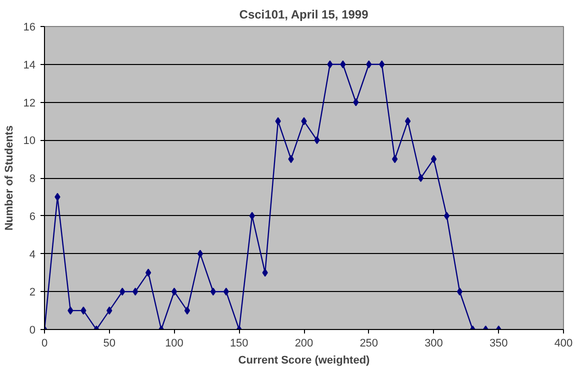 This screenshot has width=587, height=371. I want to click on y-tick-label: 10, so click(29, 141).